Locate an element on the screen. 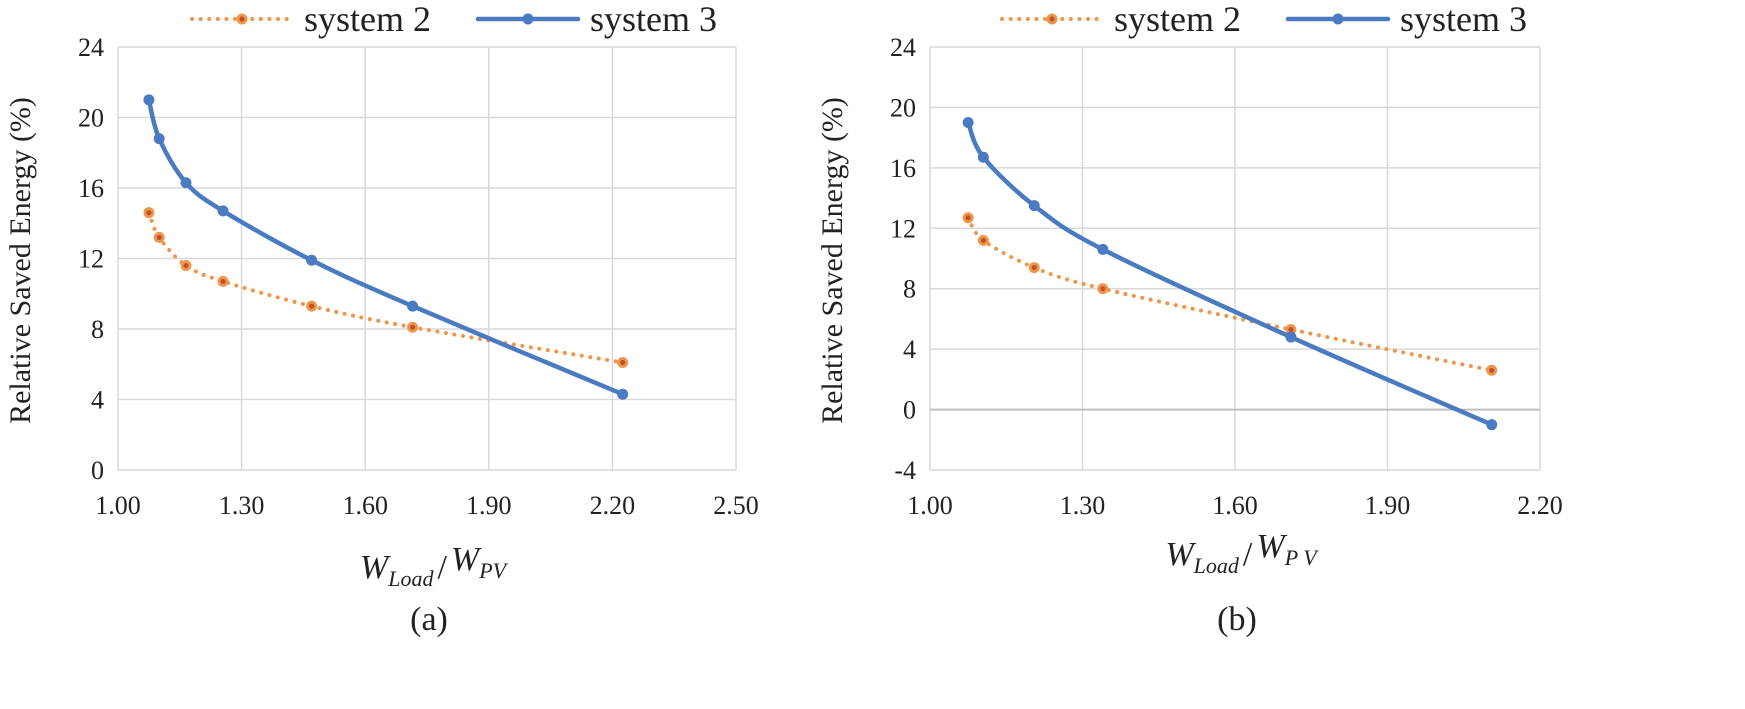 Image resolution: width=1745 pixels, height=709 pixels. x-axis-title: WLoad / WP V is located at coordinates (1242, 553).